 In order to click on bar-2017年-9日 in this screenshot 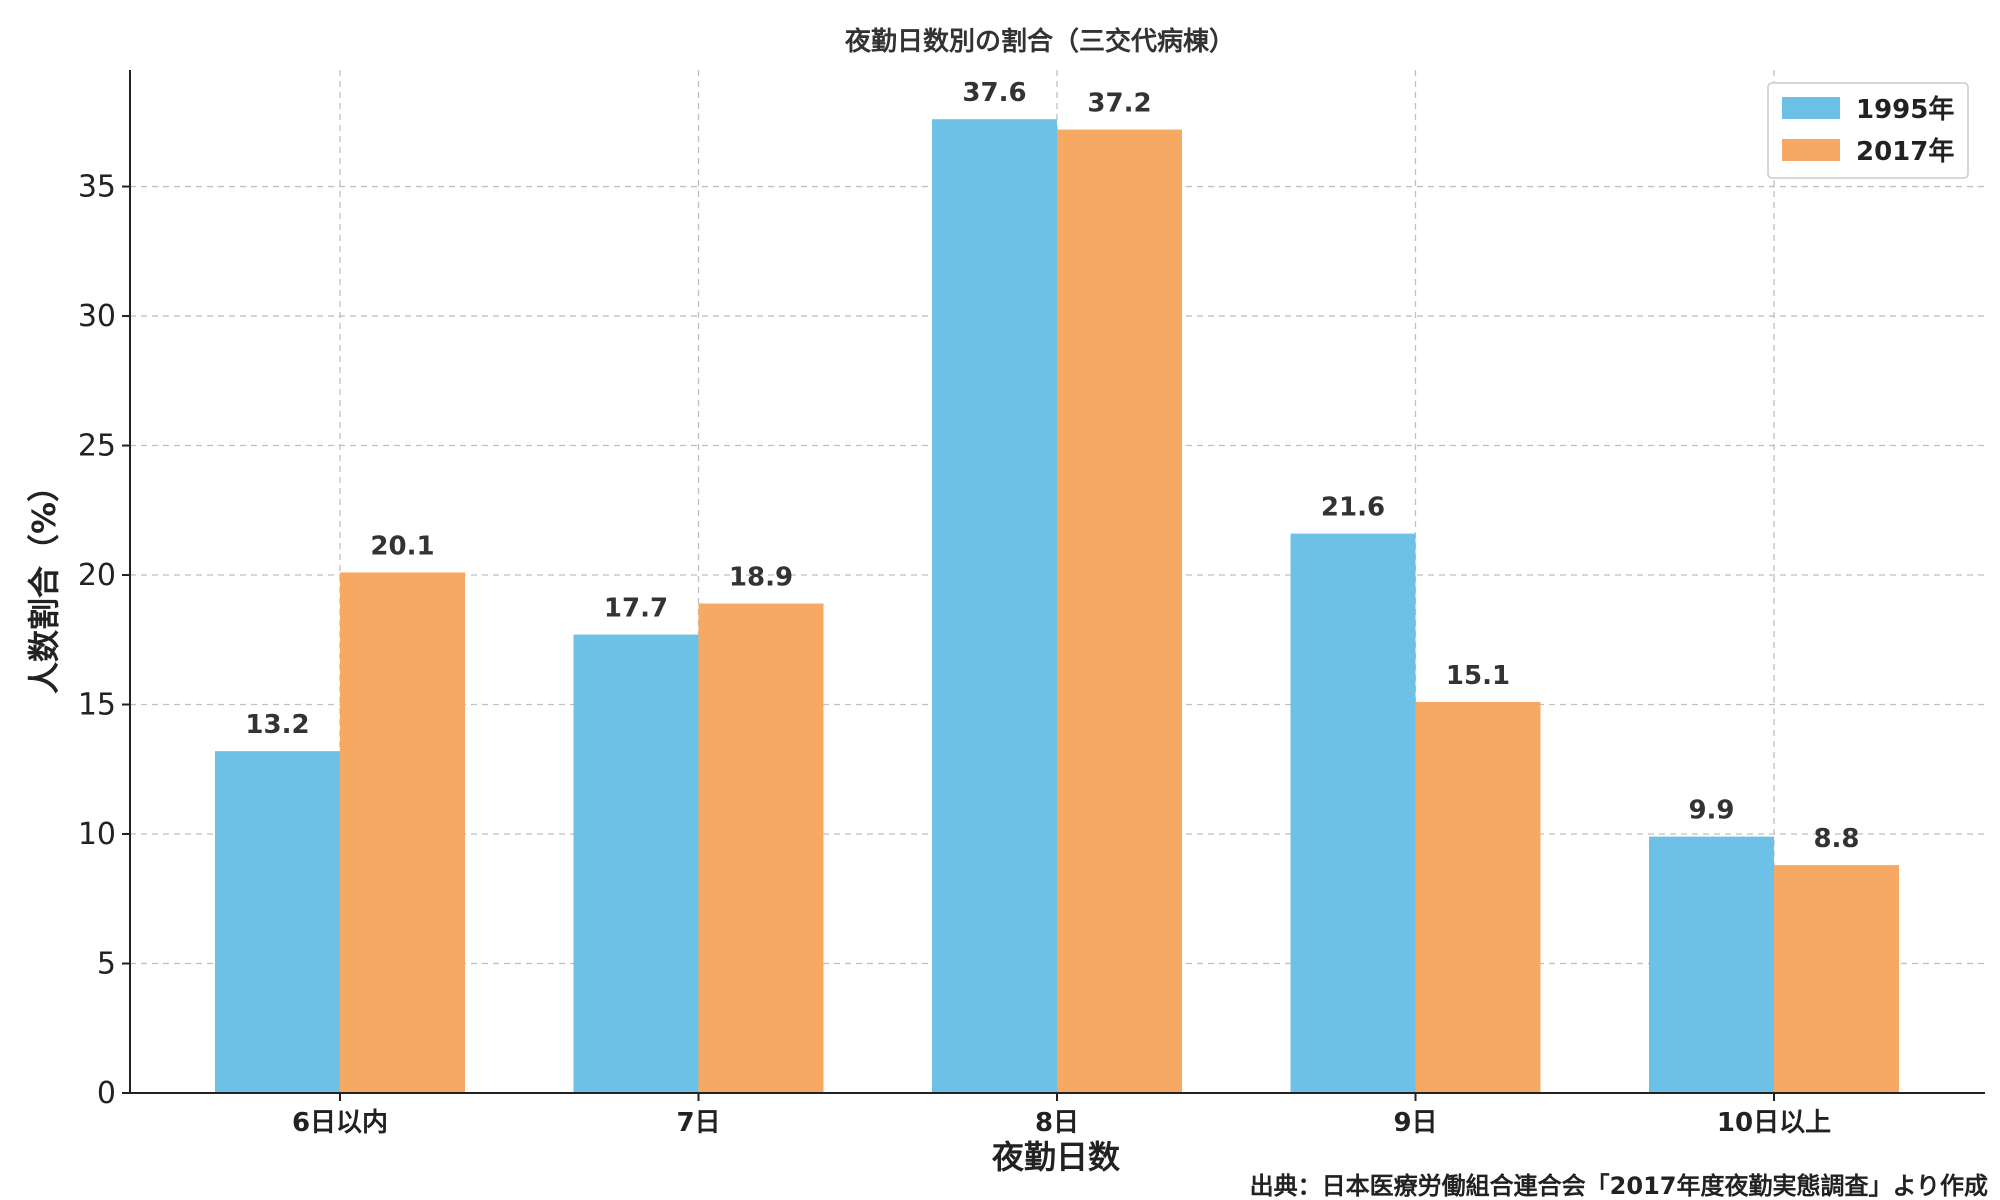, I will do `click(1478, 897)`.